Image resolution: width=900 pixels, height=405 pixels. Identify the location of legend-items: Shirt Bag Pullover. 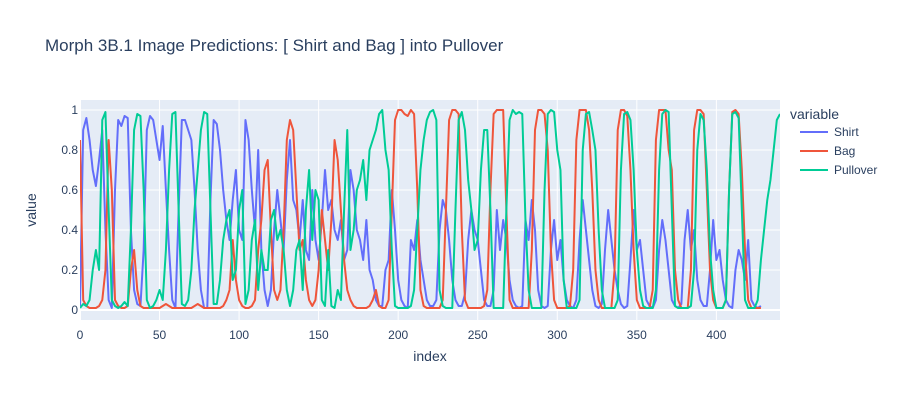
(838, 151).